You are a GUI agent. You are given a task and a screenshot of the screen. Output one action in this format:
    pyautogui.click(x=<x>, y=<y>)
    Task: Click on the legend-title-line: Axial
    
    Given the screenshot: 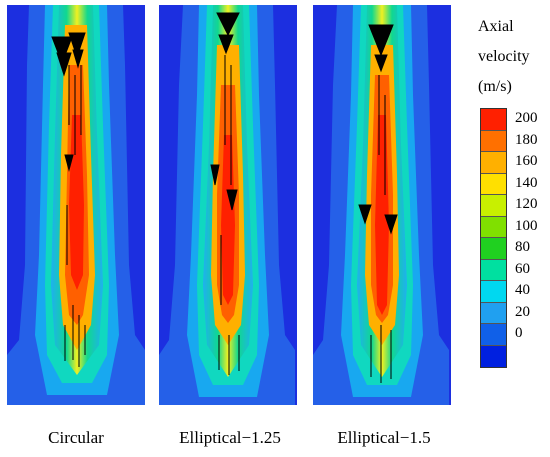 What is the action you would take?
    pyautogui.click(x=496, y=26)
    